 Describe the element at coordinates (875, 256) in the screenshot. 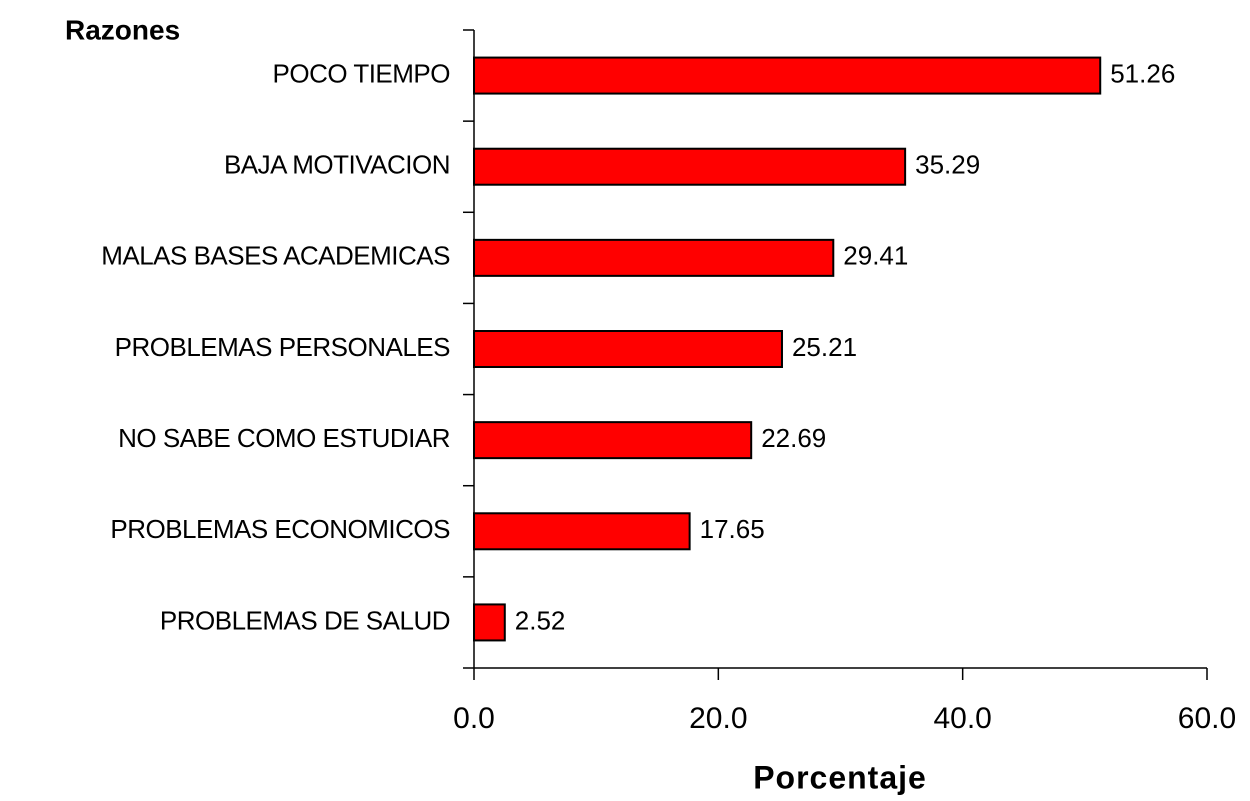

I see `value-label: 29.41` at that location.